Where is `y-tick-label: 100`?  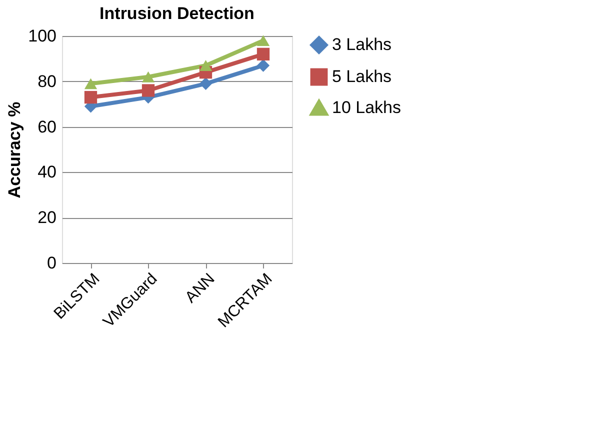
y-tick-label: 100 is located at coordinates (42, 36).